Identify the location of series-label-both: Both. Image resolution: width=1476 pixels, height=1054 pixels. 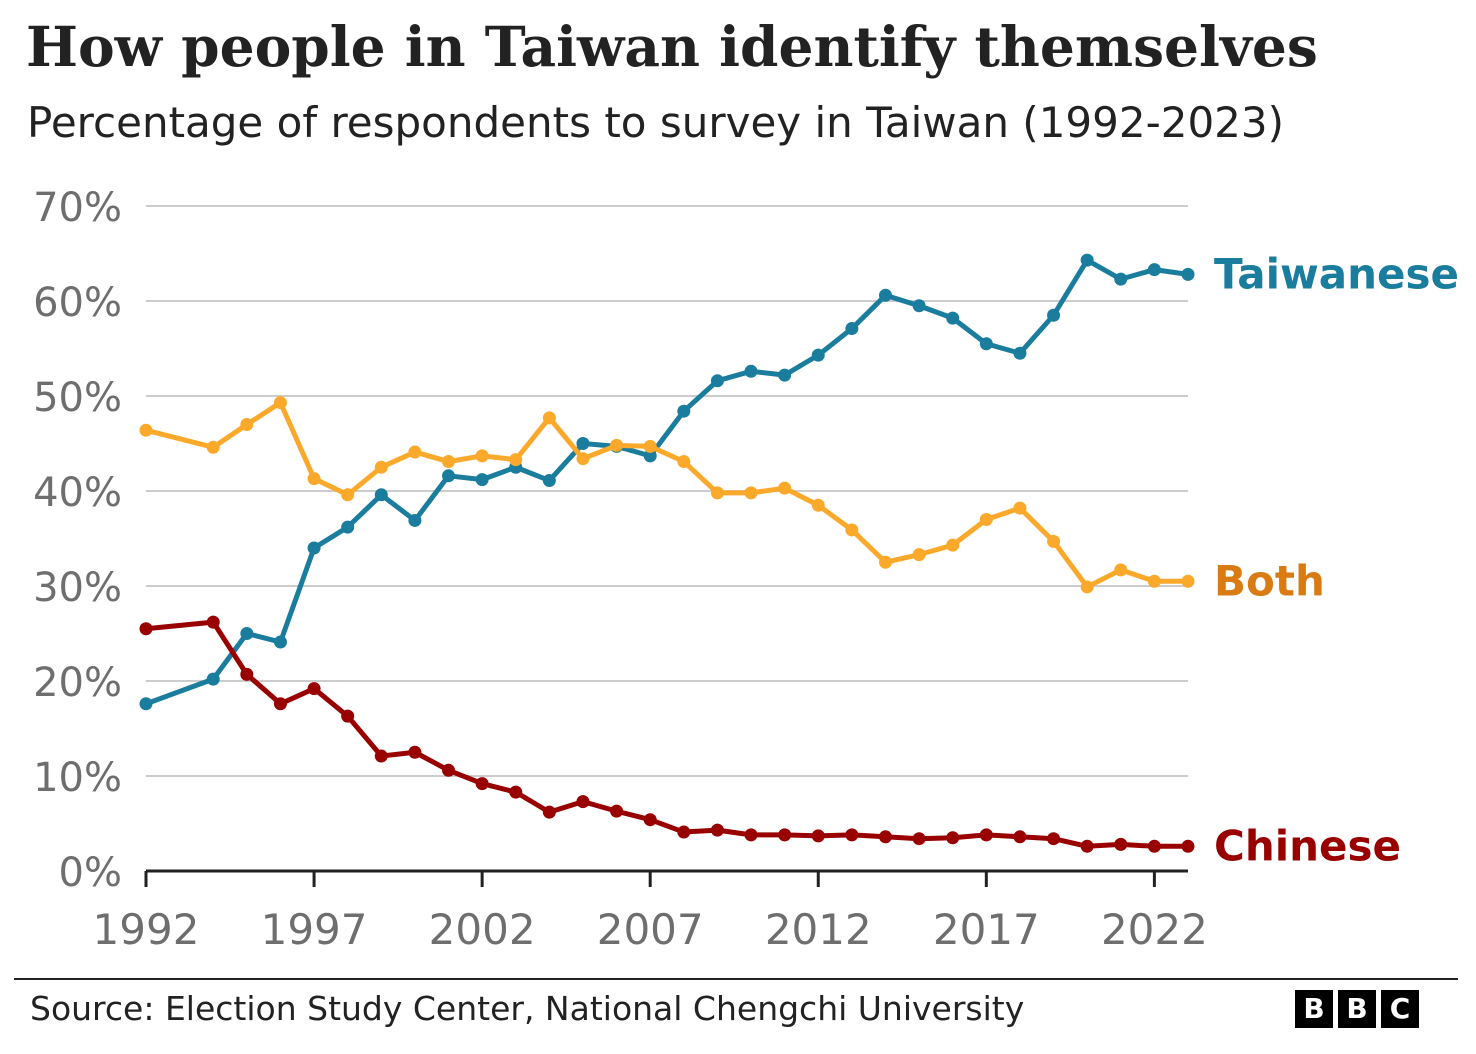
(1269, 580).